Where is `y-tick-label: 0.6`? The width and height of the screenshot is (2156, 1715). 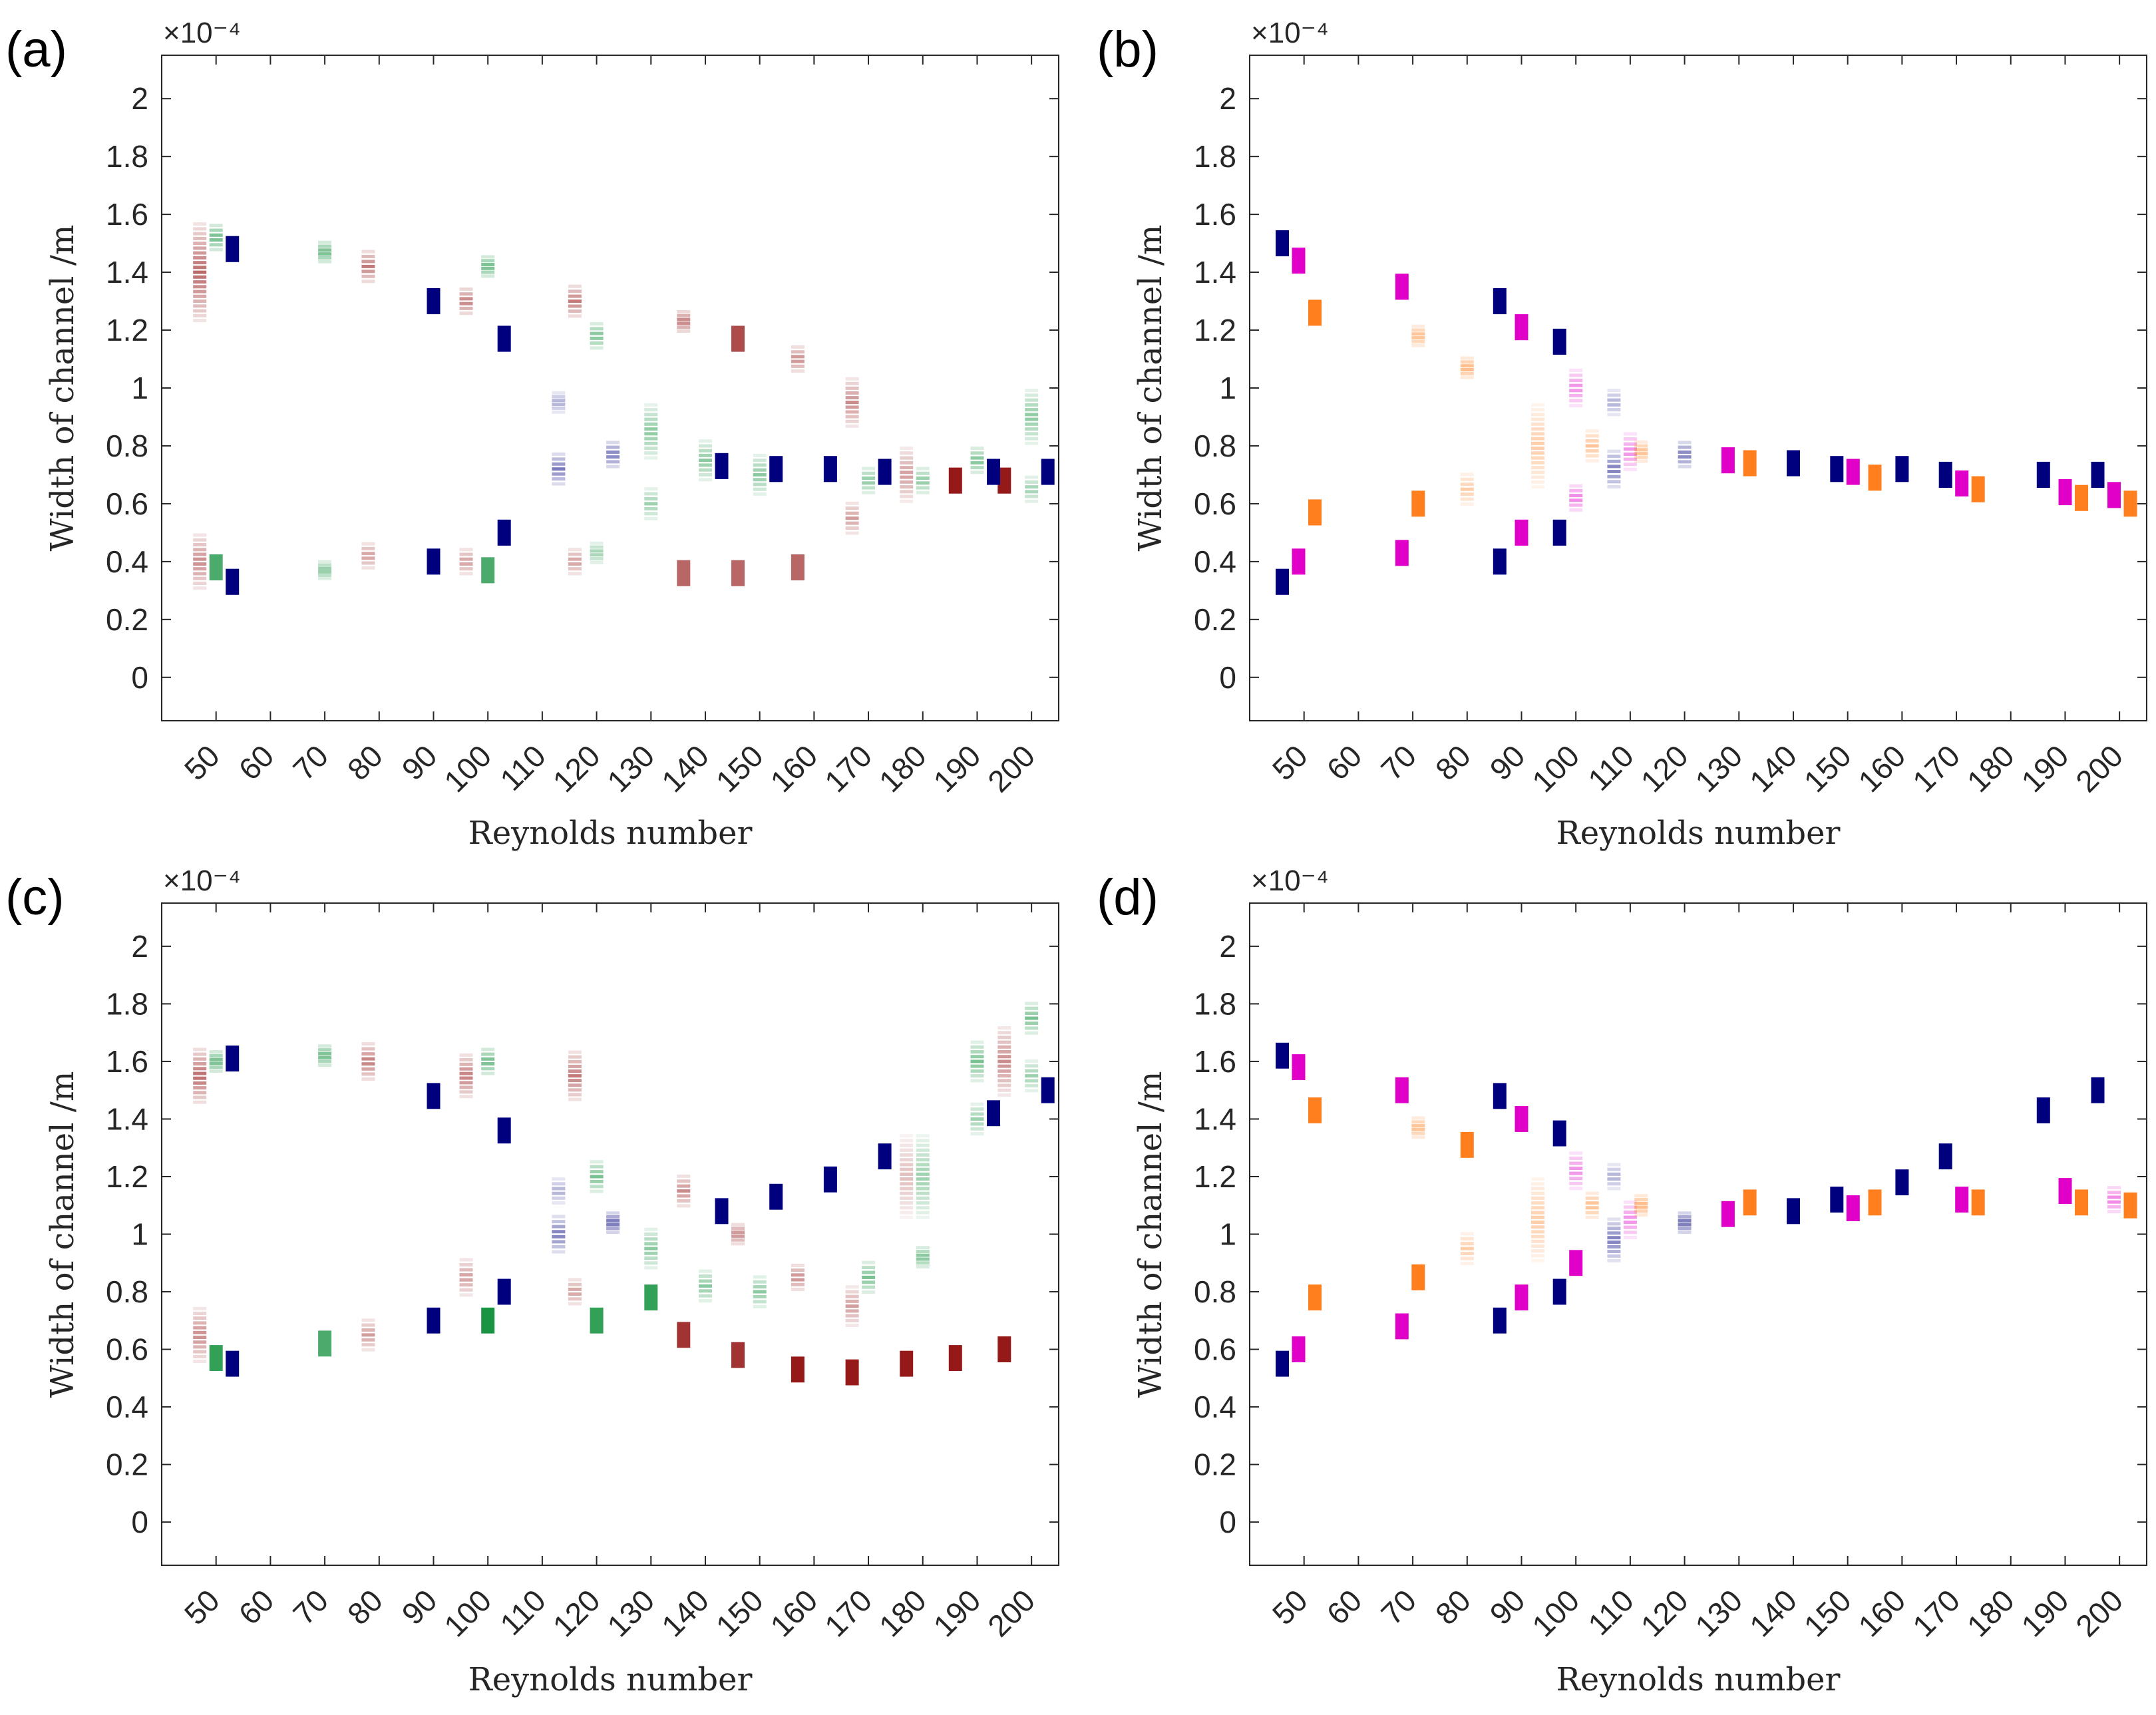 y-tick-label: 0.6 is located at coordinates (1215, 503).